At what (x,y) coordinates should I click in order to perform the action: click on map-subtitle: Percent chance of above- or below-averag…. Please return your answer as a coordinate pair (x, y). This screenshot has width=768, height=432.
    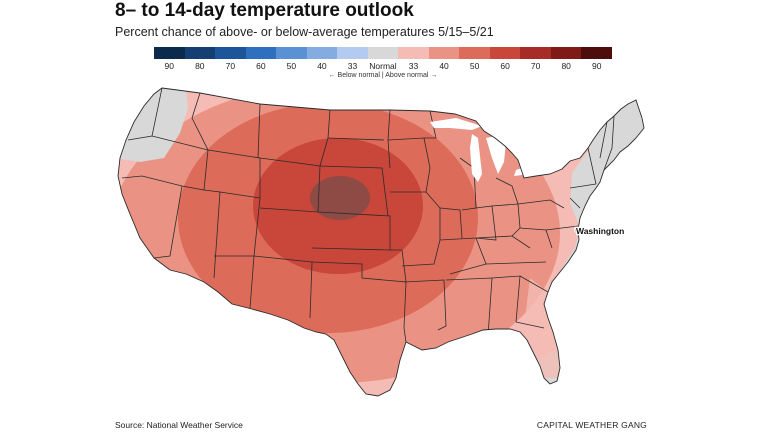
    Looking at the image, I should click on (304, 32).